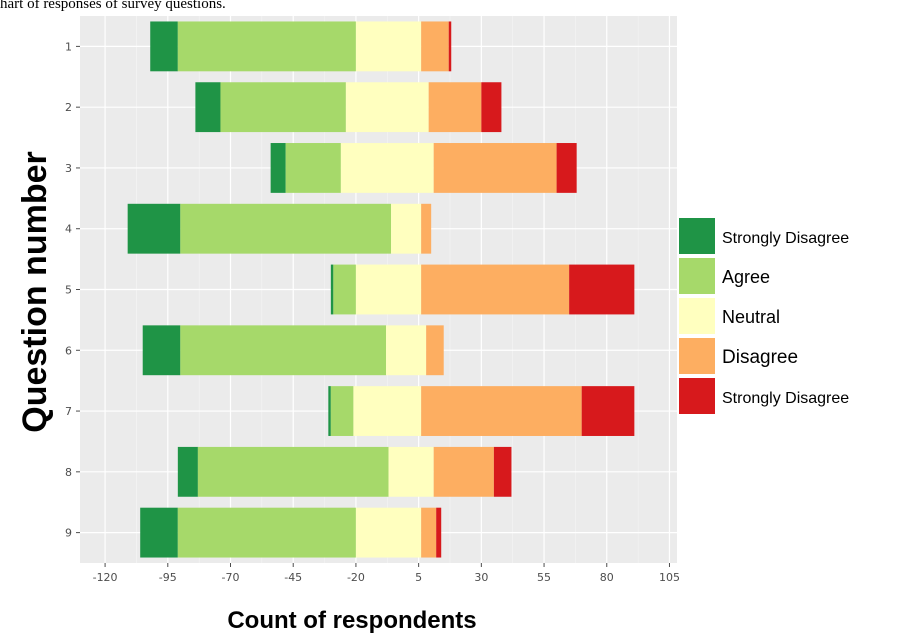 The height and width of the screenshot is (637, 897). What do you see at coordinates (231, 577) in the screenshot?
I see `x-tick-label: -70` at bounding box center [231, 577].